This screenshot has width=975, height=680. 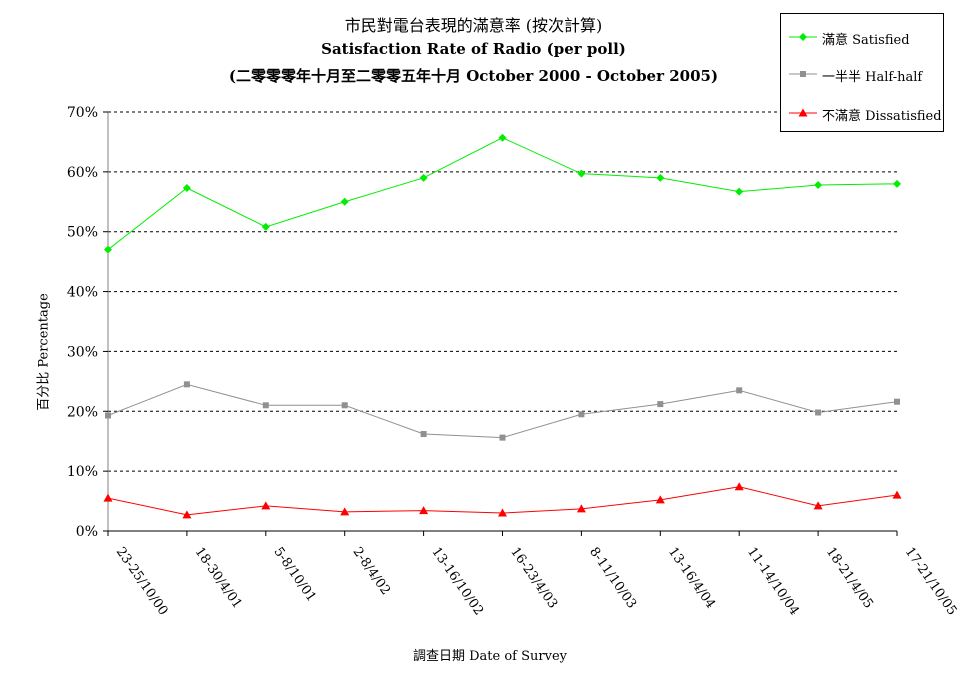 I want to click on x-tick-label: 13-16/4/04, so click(x=691, y=578).